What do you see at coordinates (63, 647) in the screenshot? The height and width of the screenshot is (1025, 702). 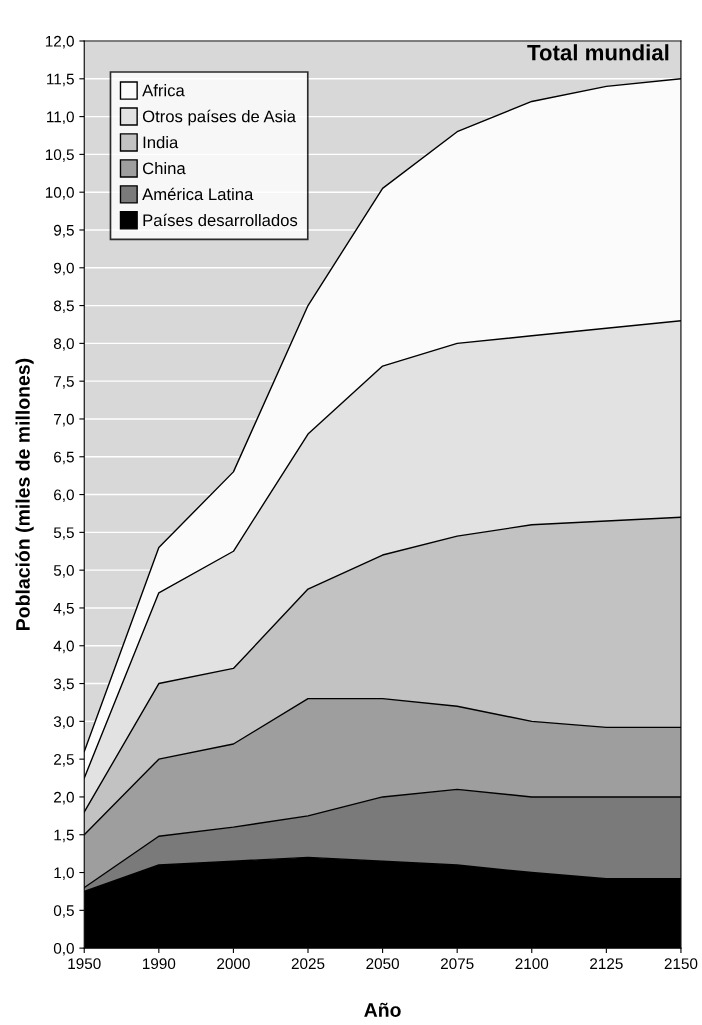 I see `y-tick-label: 4,0` at bounding box center [63, 647].